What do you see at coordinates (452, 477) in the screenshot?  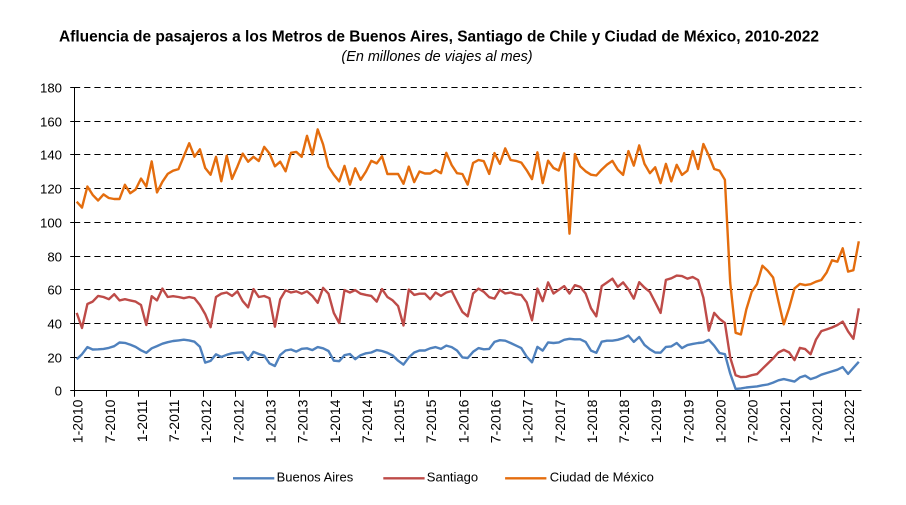 I see `svg-text: Santiago` at bounding box center [452, 477].